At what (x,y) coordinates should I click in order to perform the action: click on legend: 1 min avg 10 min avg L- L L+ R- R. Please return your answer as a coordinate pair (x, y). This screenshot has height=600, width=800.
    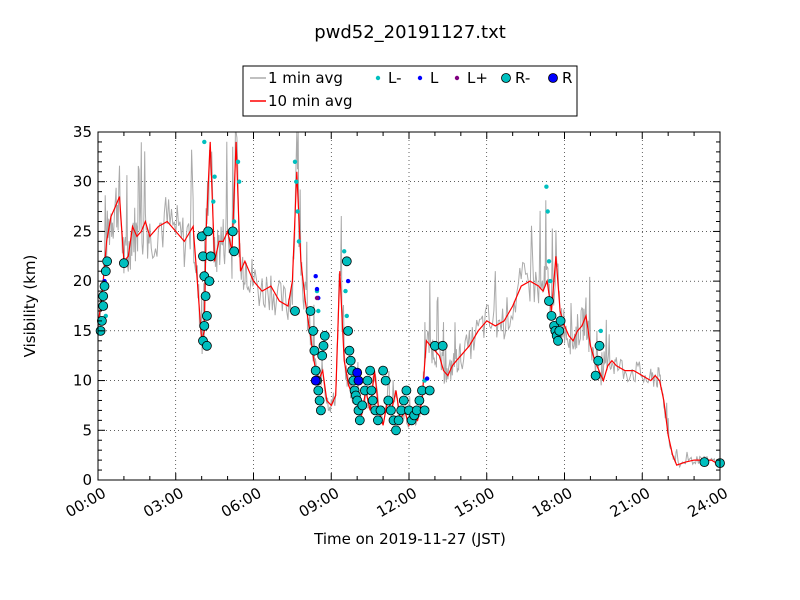
    Looking at the image, I should click on (410, 91).